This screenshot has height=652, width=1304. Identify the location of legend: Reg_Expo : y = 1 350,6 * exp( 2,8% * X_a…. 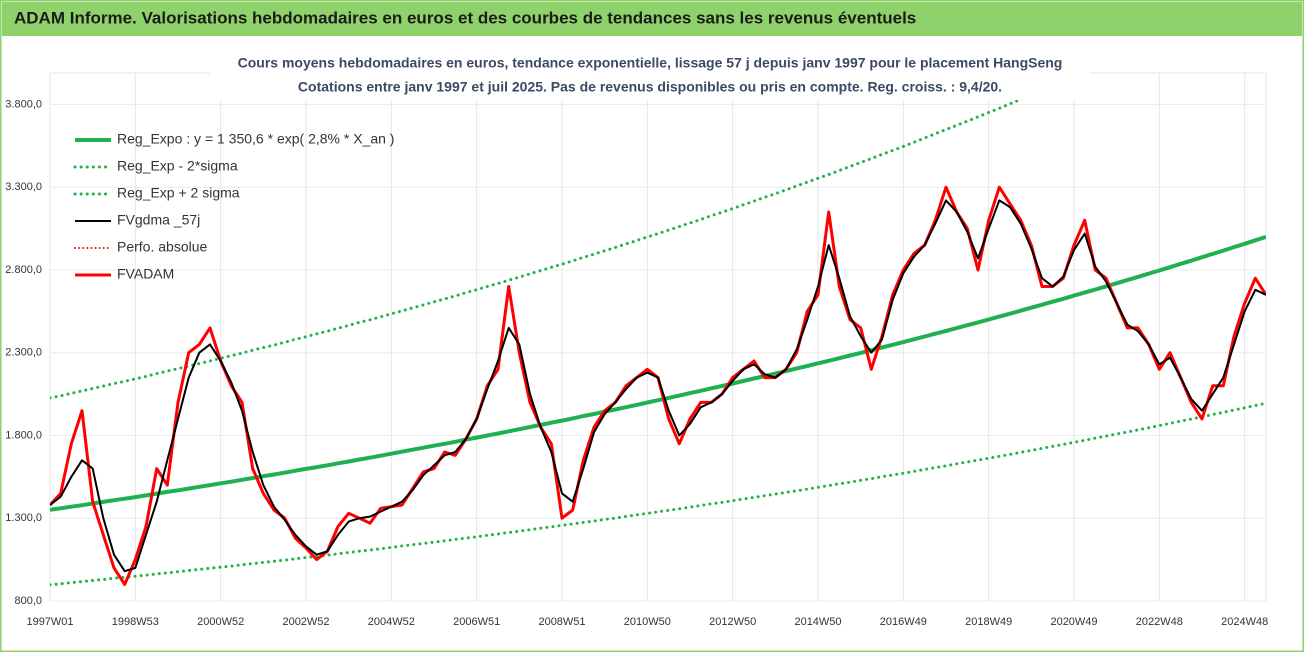
(233, 206).